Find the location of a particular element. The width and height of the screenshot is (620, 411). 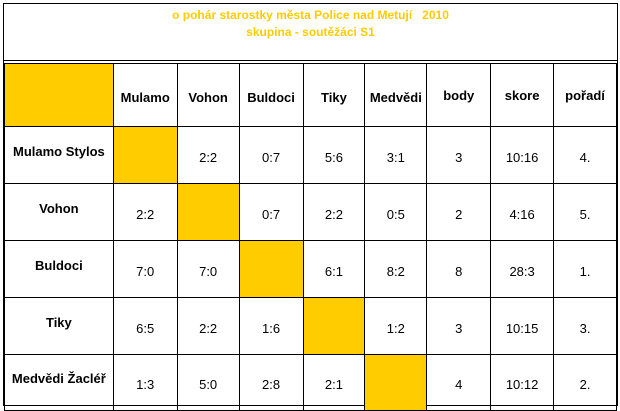

row-team-name: Medvědi Žacléř is located at coordinates (59, 382).